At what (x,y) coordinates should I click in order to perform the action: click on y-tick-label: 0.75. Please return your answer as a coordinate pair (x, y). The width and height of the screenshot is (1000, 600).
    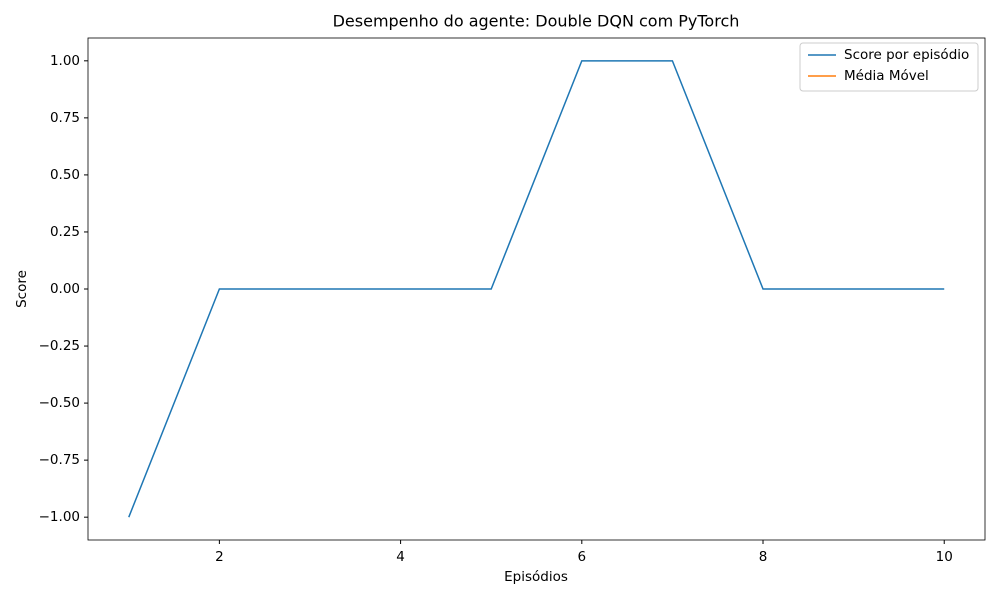
    Looking at the image, I should click on (65, 118).